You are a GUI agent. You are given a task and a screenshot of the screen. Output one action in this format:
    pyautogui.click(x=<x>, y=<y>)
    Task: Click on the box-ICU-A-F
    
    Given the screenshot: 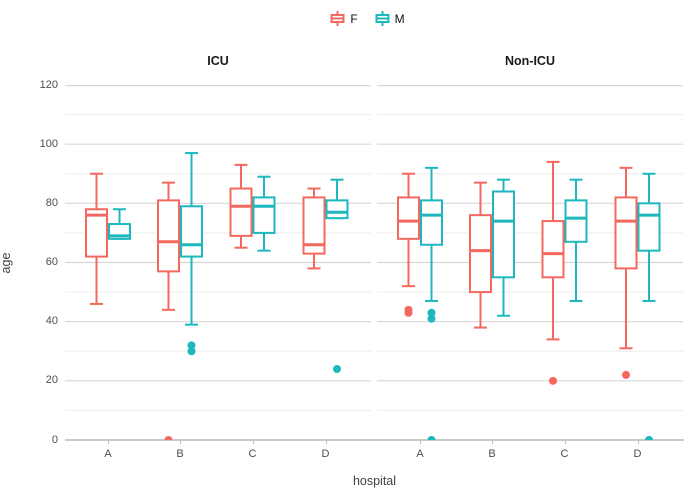 What is the action you would take?
    pyautogui.click(x=96, y=238)
    